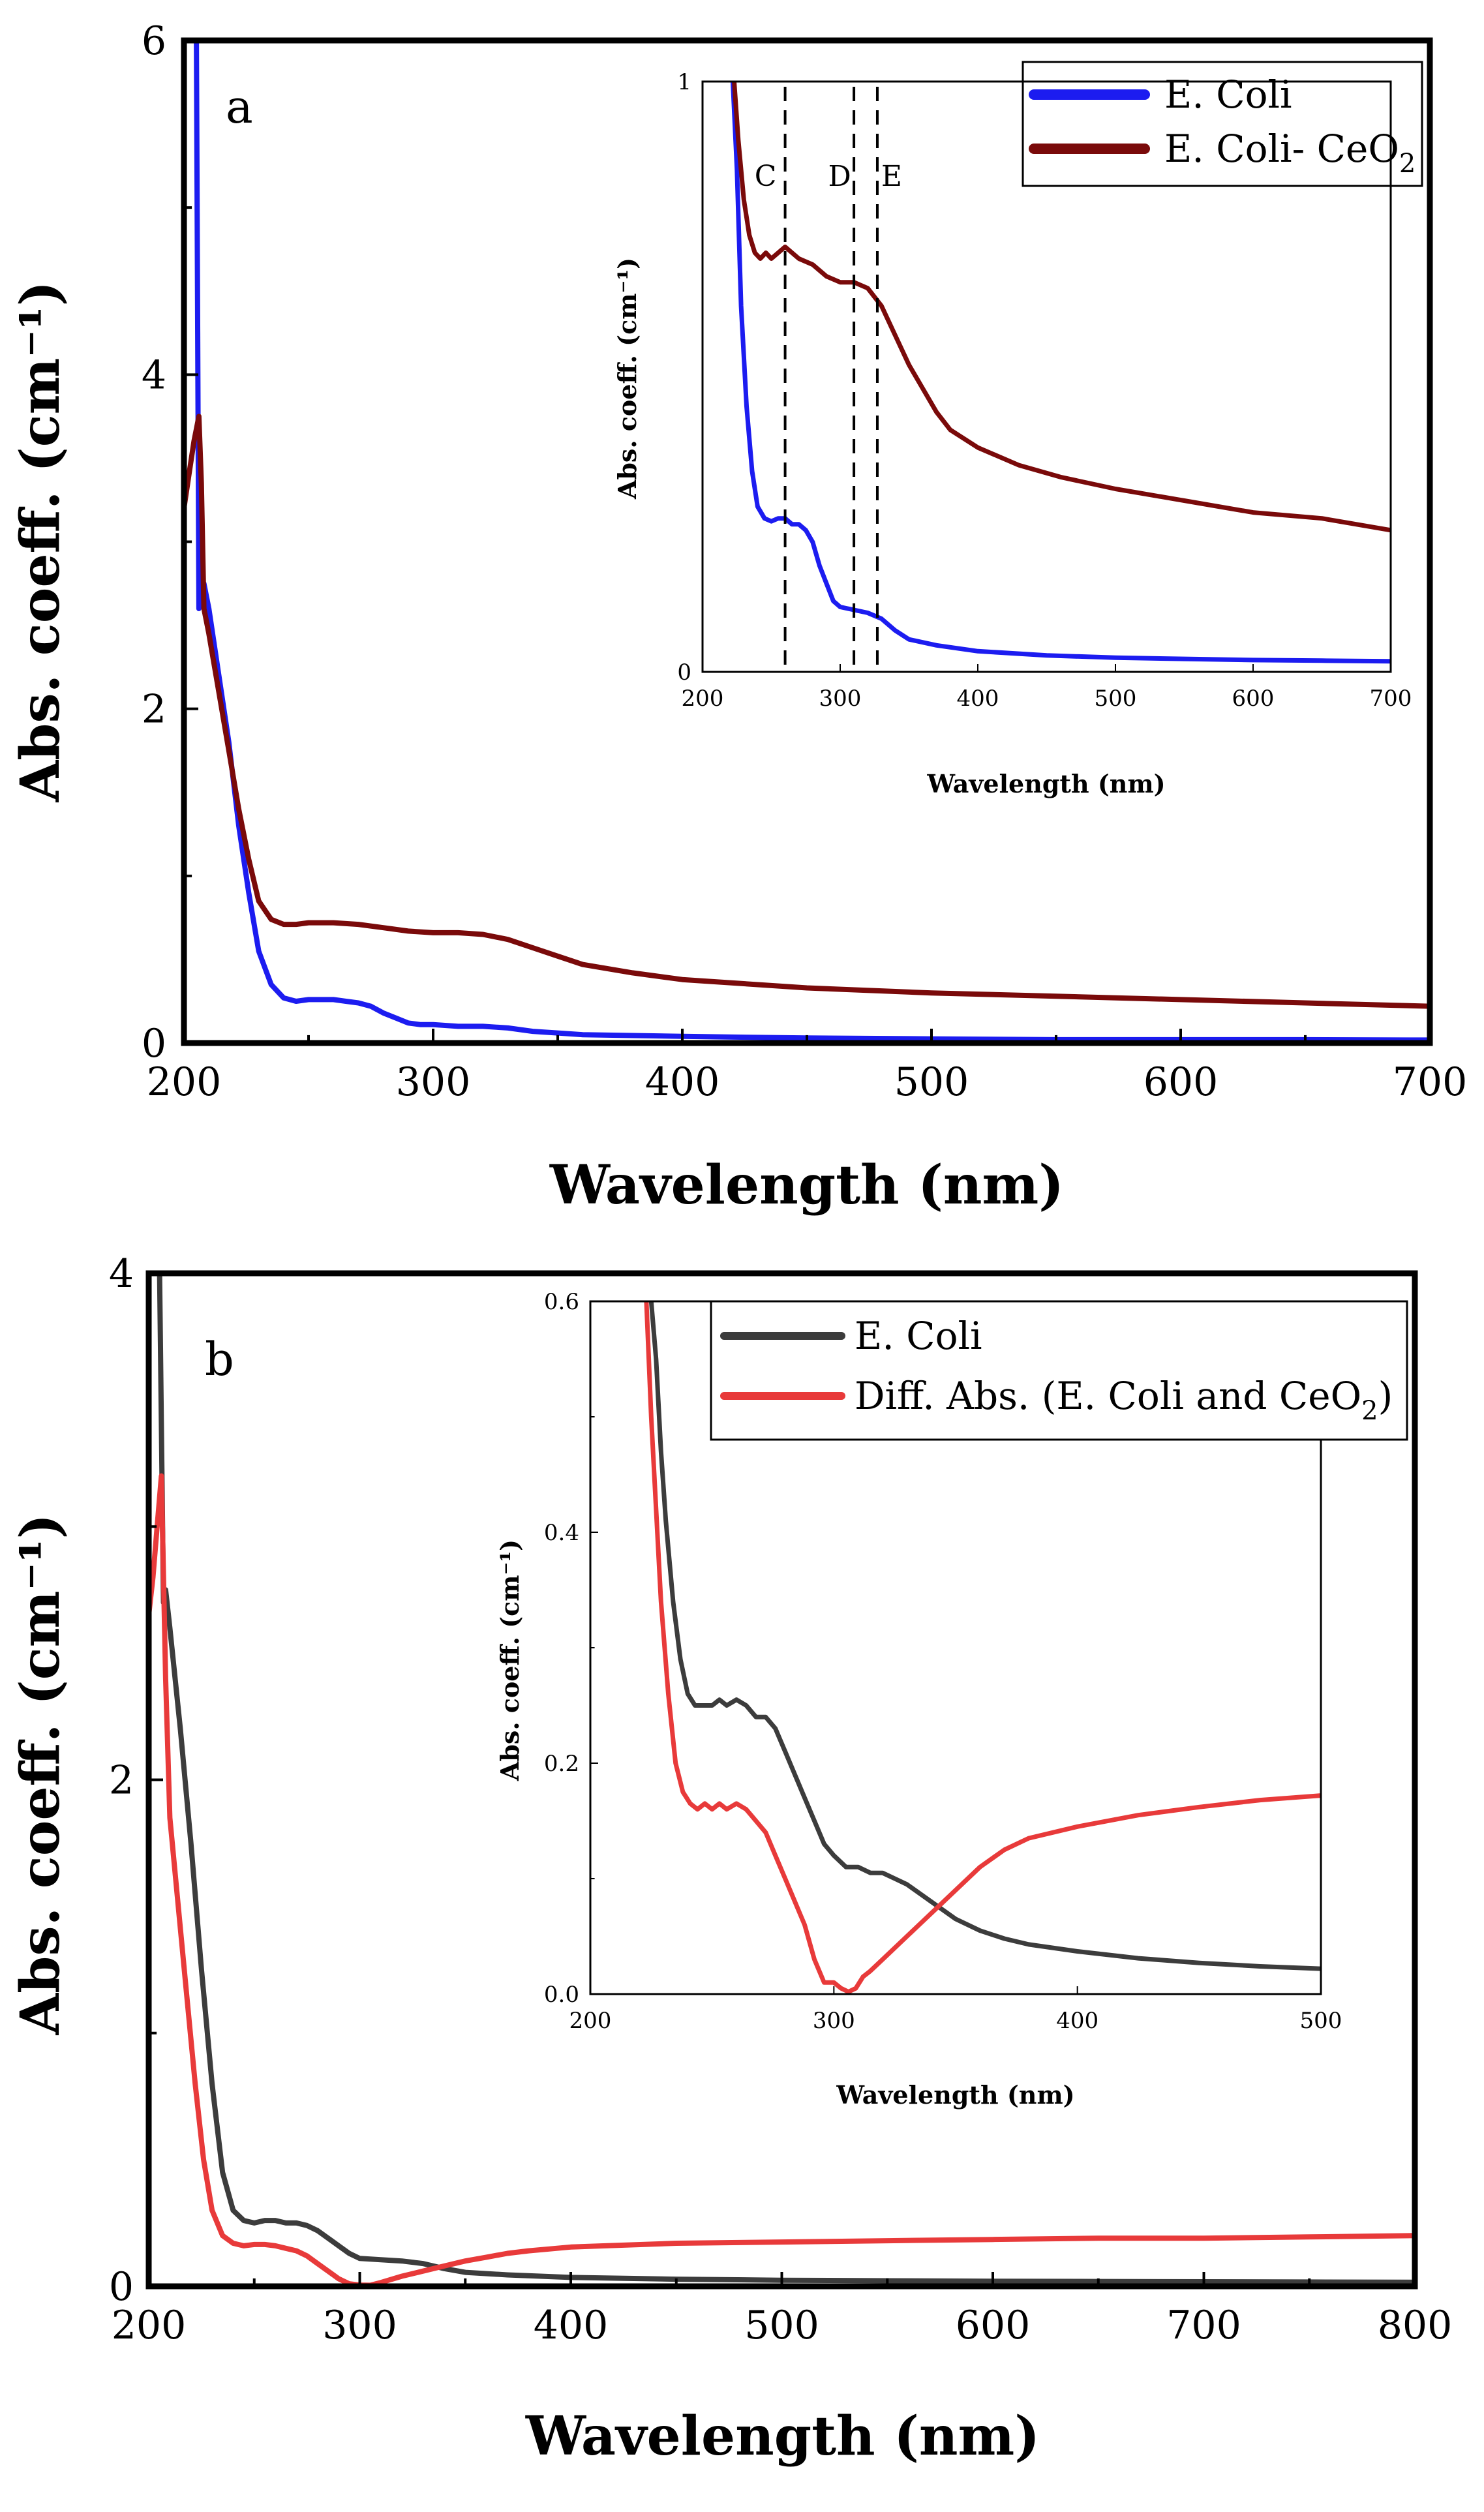 This screenshot has height=2512, width=1484. I want to click on y-tick-label-a-0: 0, so click(154, 1044).